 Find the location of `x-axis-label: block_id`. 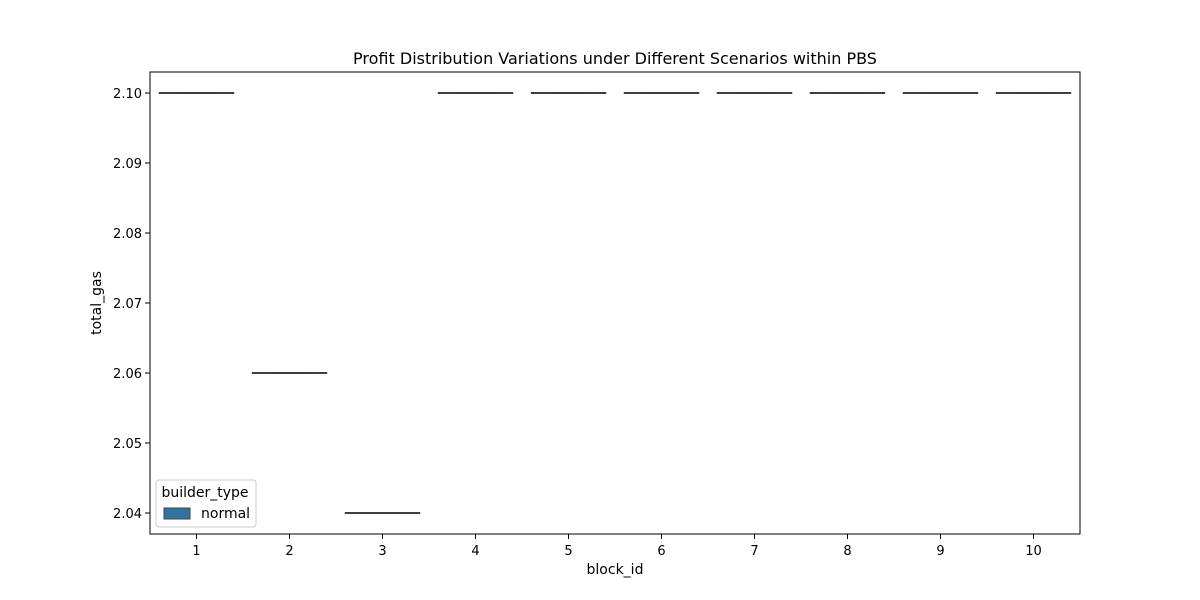

x-axis-label: block_id is located at coordinates (615, 570).